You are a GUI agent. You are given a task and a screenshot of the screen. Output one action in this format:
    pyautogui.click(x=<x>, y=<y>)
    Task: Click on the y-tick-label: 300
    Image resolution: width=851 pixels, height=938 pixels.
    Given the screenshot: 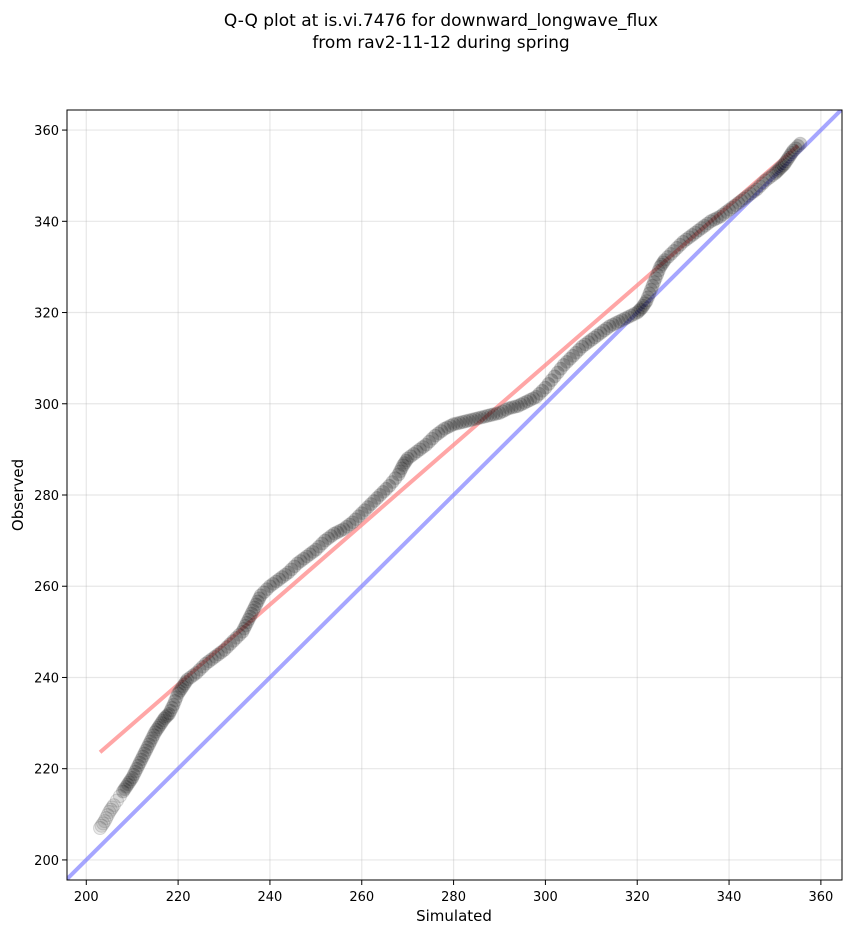 What is the action you would take?
    pyautogui.click(x=46, y=405)
    